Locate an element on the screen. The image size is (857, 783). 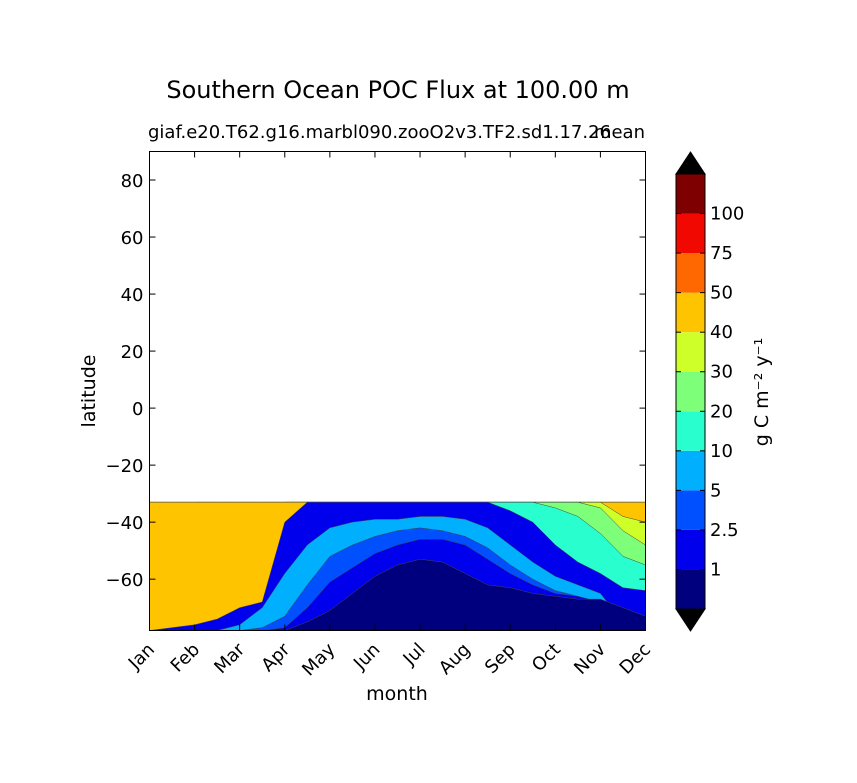
x-tick-label: May is located at coordinates (318, 659).